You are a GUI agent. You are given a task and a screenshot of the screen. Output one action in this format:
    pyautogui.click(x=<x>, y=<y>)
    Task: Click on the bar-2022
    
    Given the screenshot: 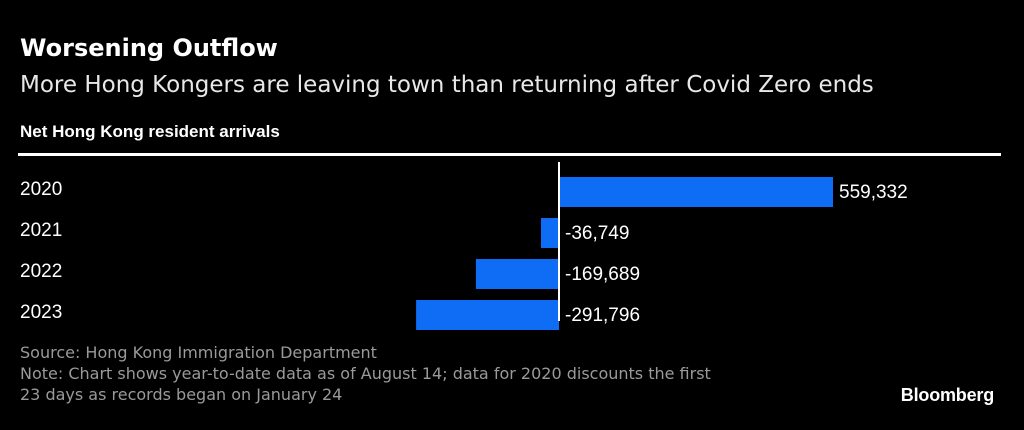 What is the action you would take?
    pyautogui.click(x=517, y=274)
    